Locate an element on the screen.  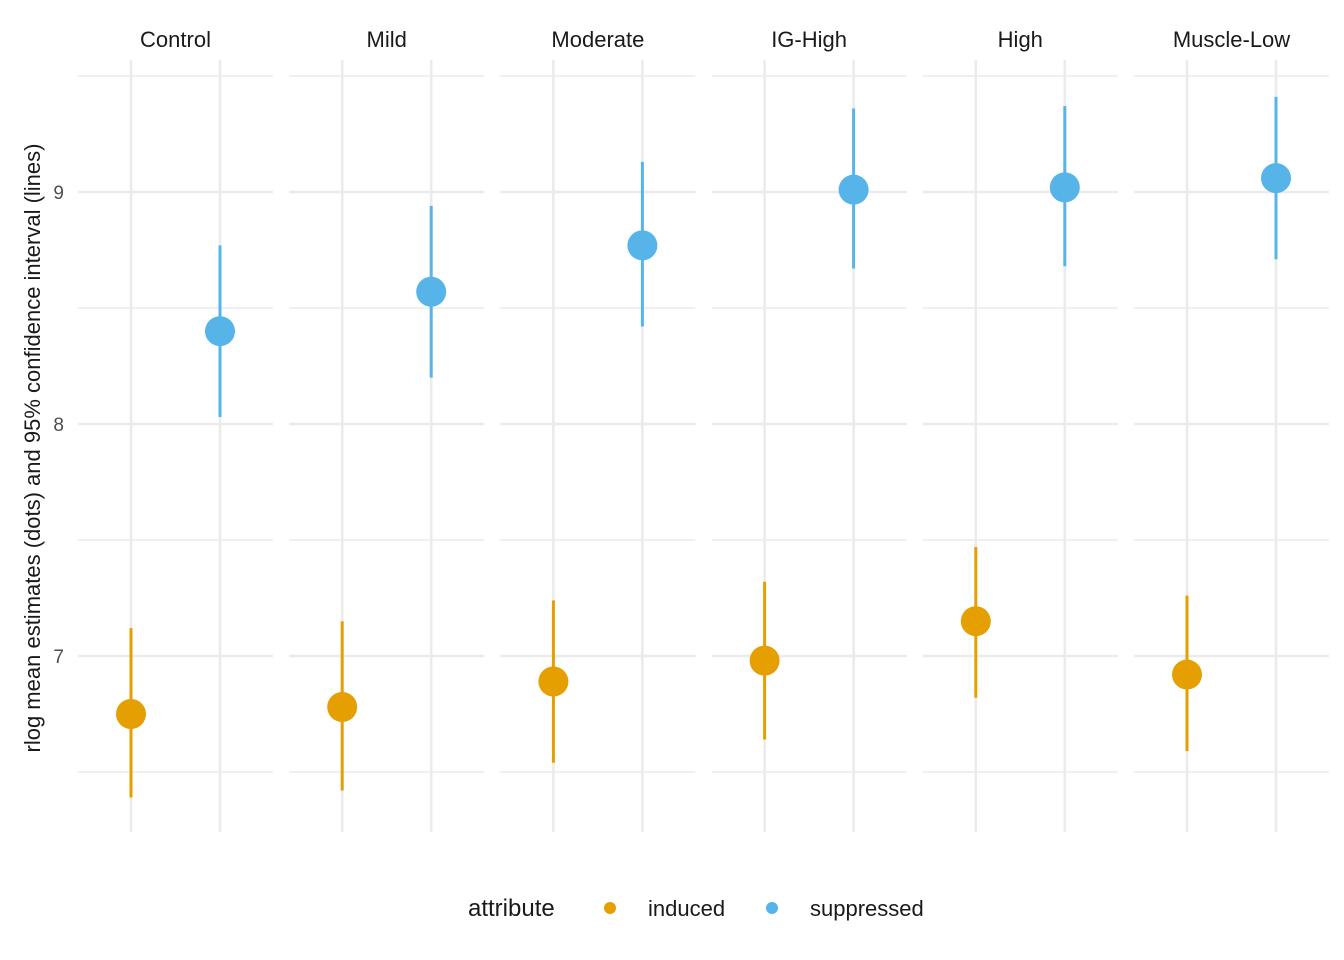
facet-label: Mild is located at coordinates (387, 39).